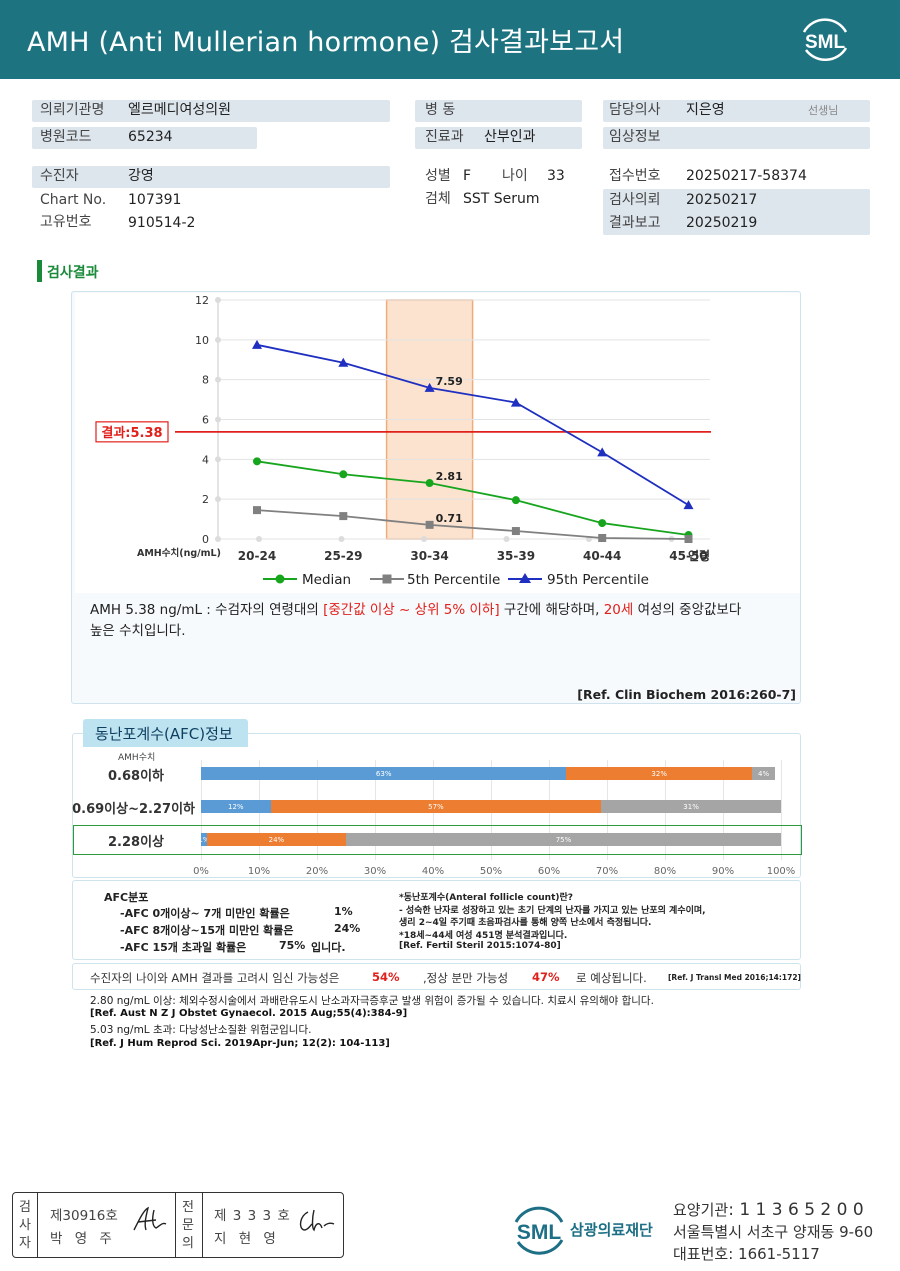 Image resolution: width=900 pixels, height=1271 pixels. Describe the element at coordinates (734, 977) in the screenshot. I see `pregnancy-ref: [Ref. J Transl Med 2016;14:172]` at that location.